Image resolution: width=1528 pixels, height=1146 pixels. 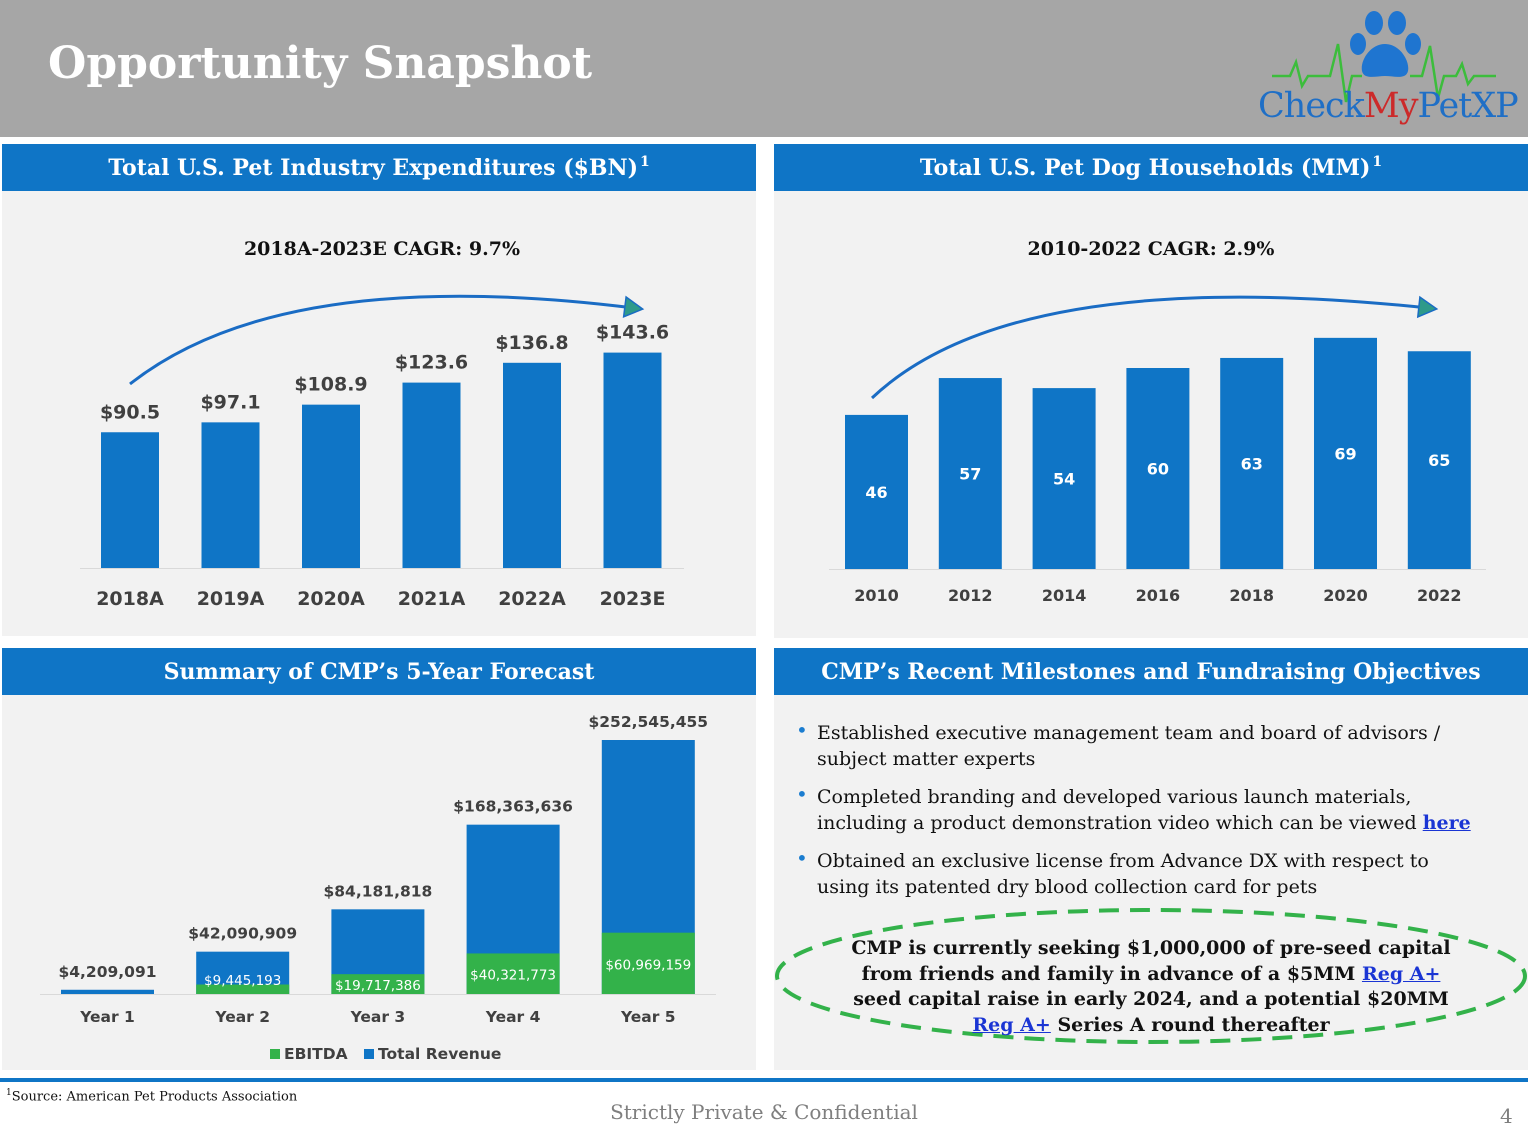 I want to click on ebitda-label: $9,445,193, so click(x=242, y=981).